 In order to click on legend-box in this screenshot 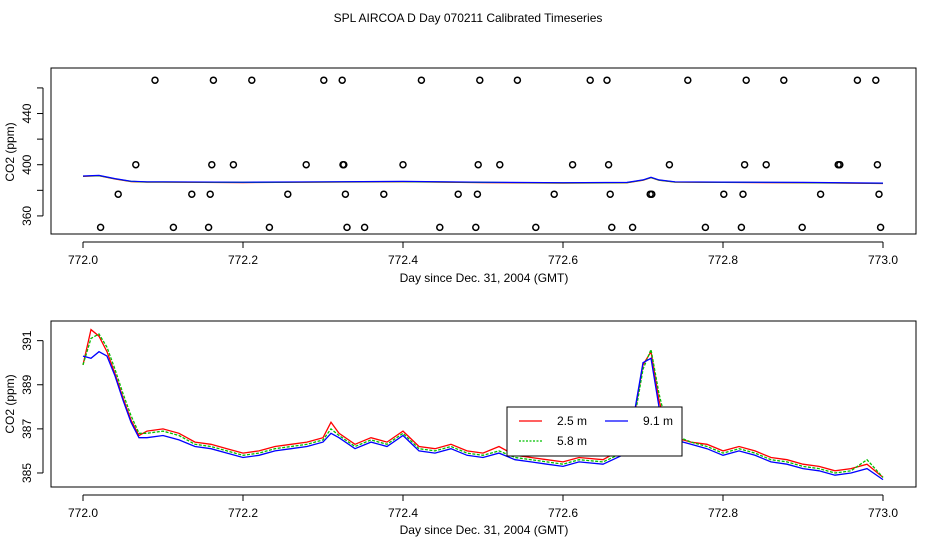, I will do `click(594, 431)`.